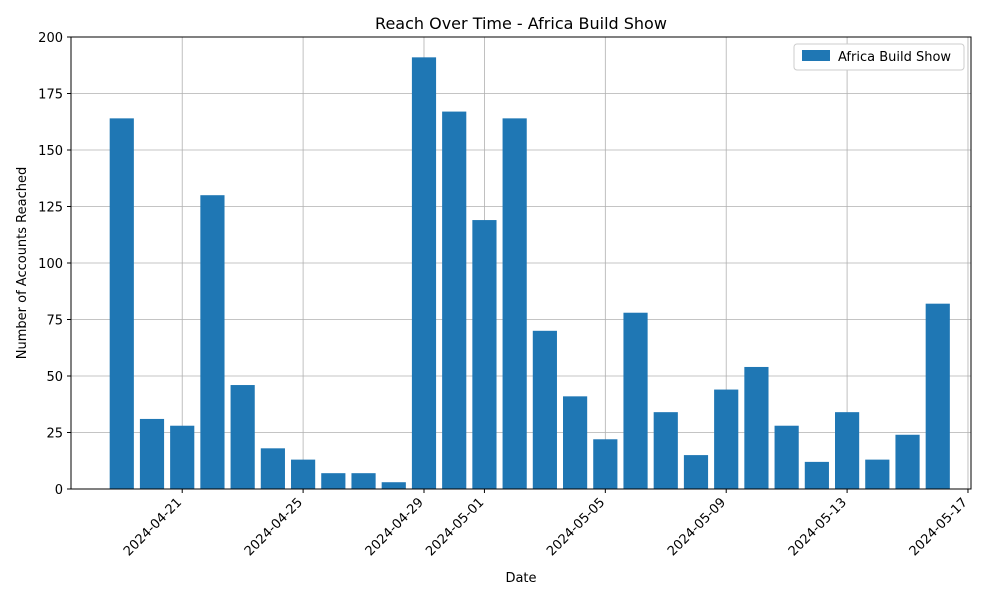  I want to click on chart-title: Reach Over Time - Africa Build Show, so click(521, 23).